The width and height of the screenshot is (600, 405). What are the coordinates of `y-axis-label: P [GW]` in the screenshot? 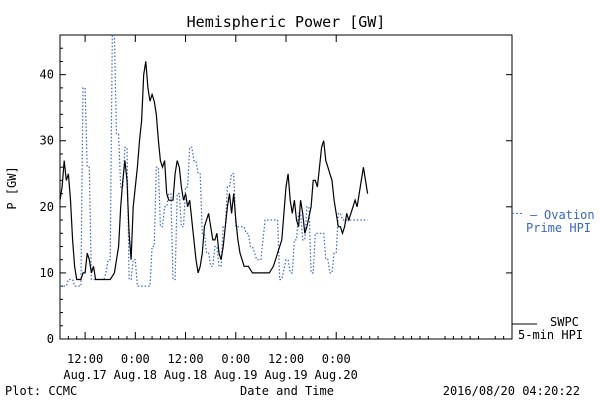 It's located at (12, 187).